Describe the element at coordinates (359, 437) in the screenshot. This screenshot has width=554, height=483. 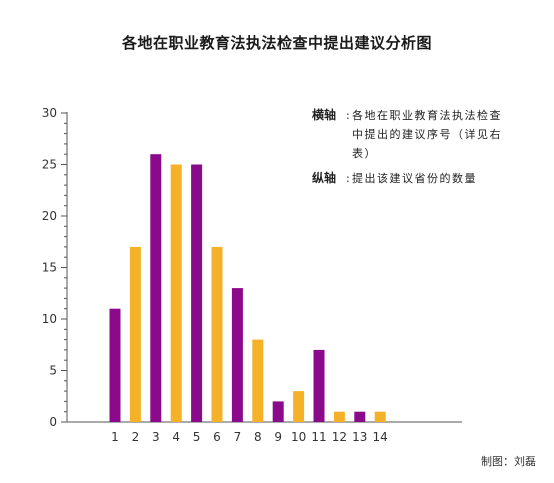
I see `x-tick-label: 13` at that location.